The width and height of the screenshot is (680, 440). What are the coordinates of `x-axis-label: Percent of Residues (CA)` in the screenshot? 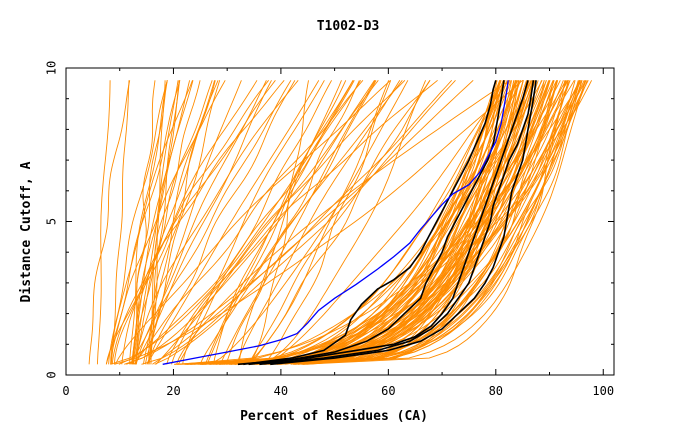 It's located at (334, 416).